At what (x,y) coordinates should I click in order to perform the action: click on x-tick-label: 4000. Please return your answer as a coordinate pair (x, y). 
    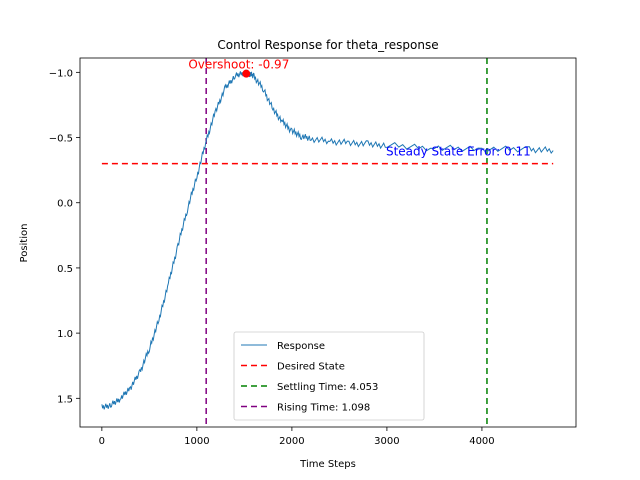
    Looking at the image, I should click on (481, 441).